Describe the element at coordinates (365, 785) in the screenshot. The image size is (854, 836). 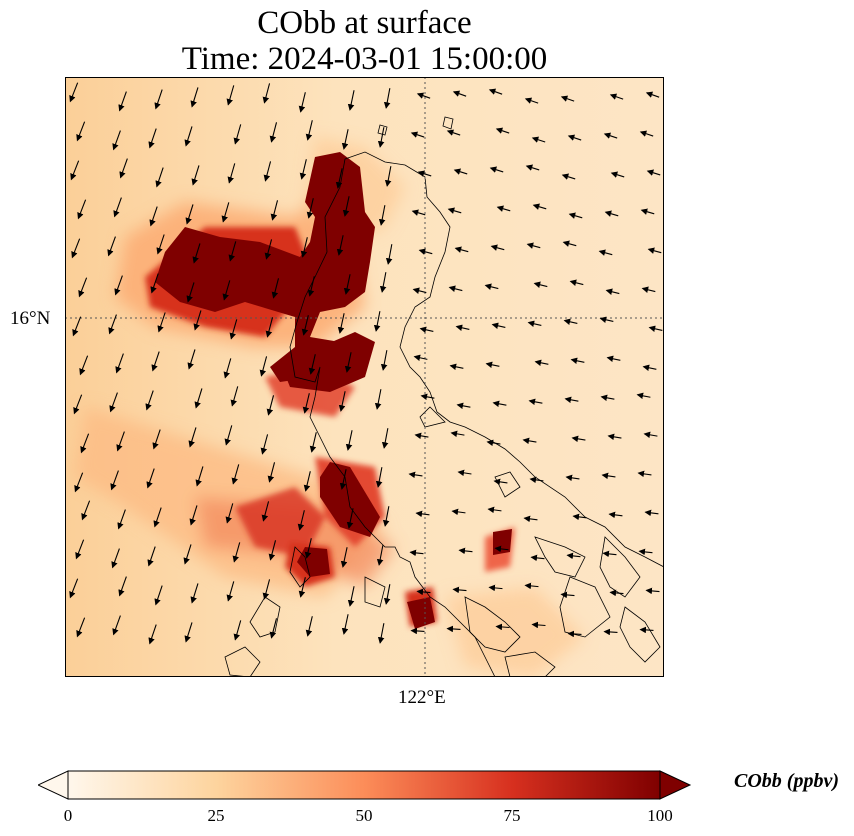
I see `colorbar` at that location.